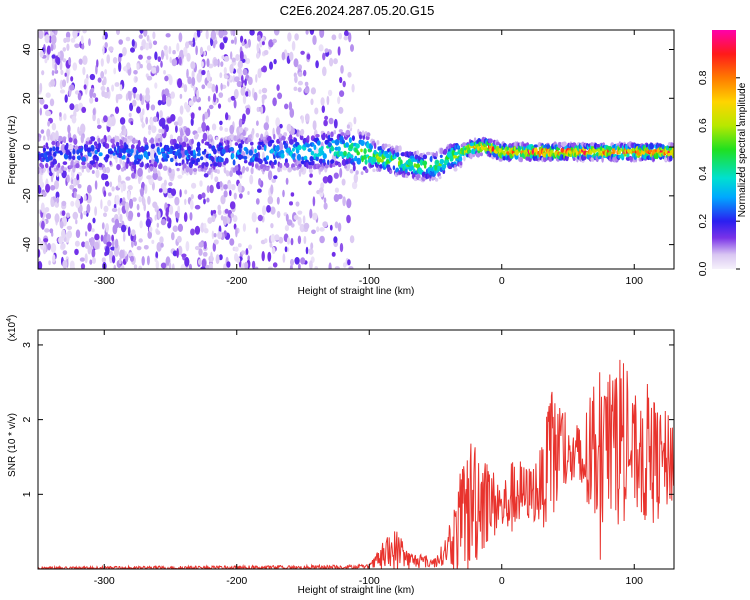  Describe the element at coordinates (742, 149) in the screenshot. I see `colorbar-label: Normalized spectral amplitude` at that location.